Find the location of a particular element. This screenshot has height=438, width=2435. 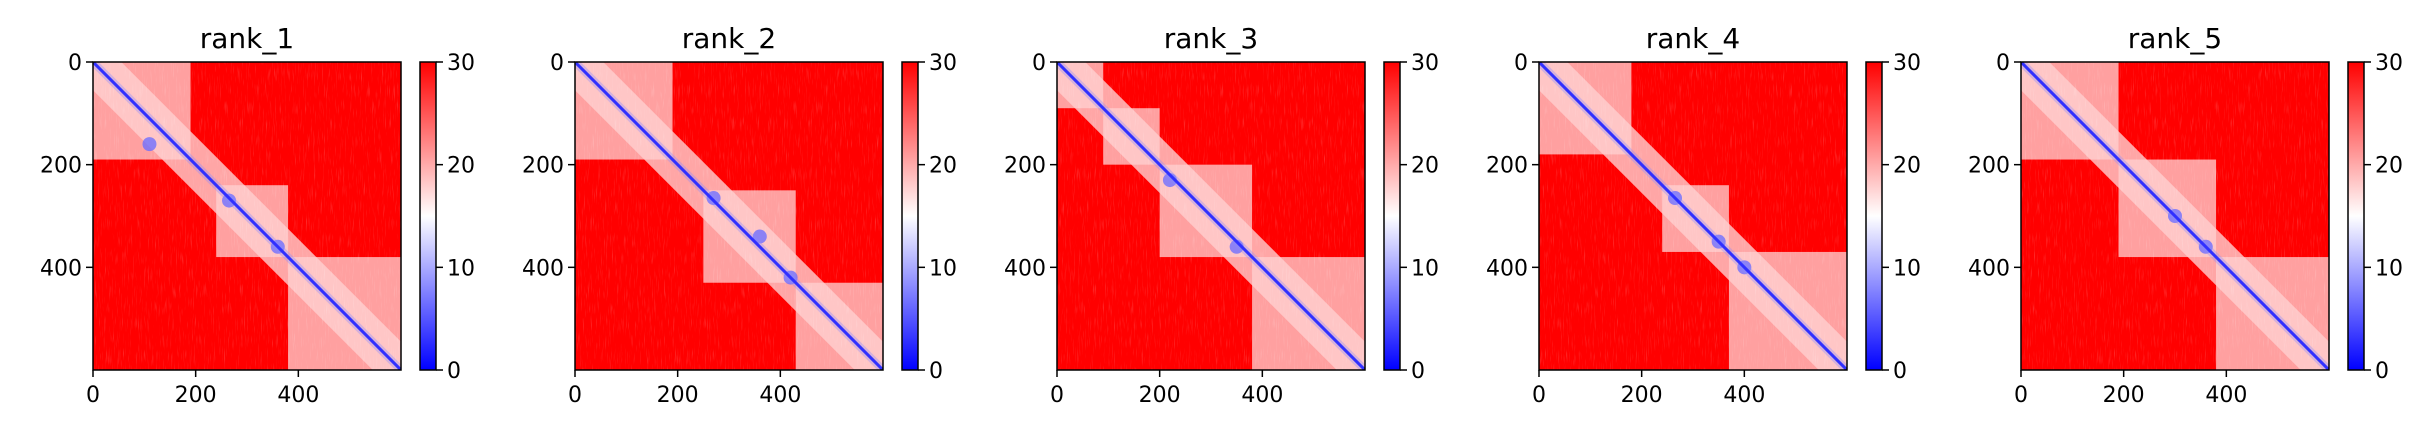

chart-title: rank_4 is located at coordinates (1693, 38).